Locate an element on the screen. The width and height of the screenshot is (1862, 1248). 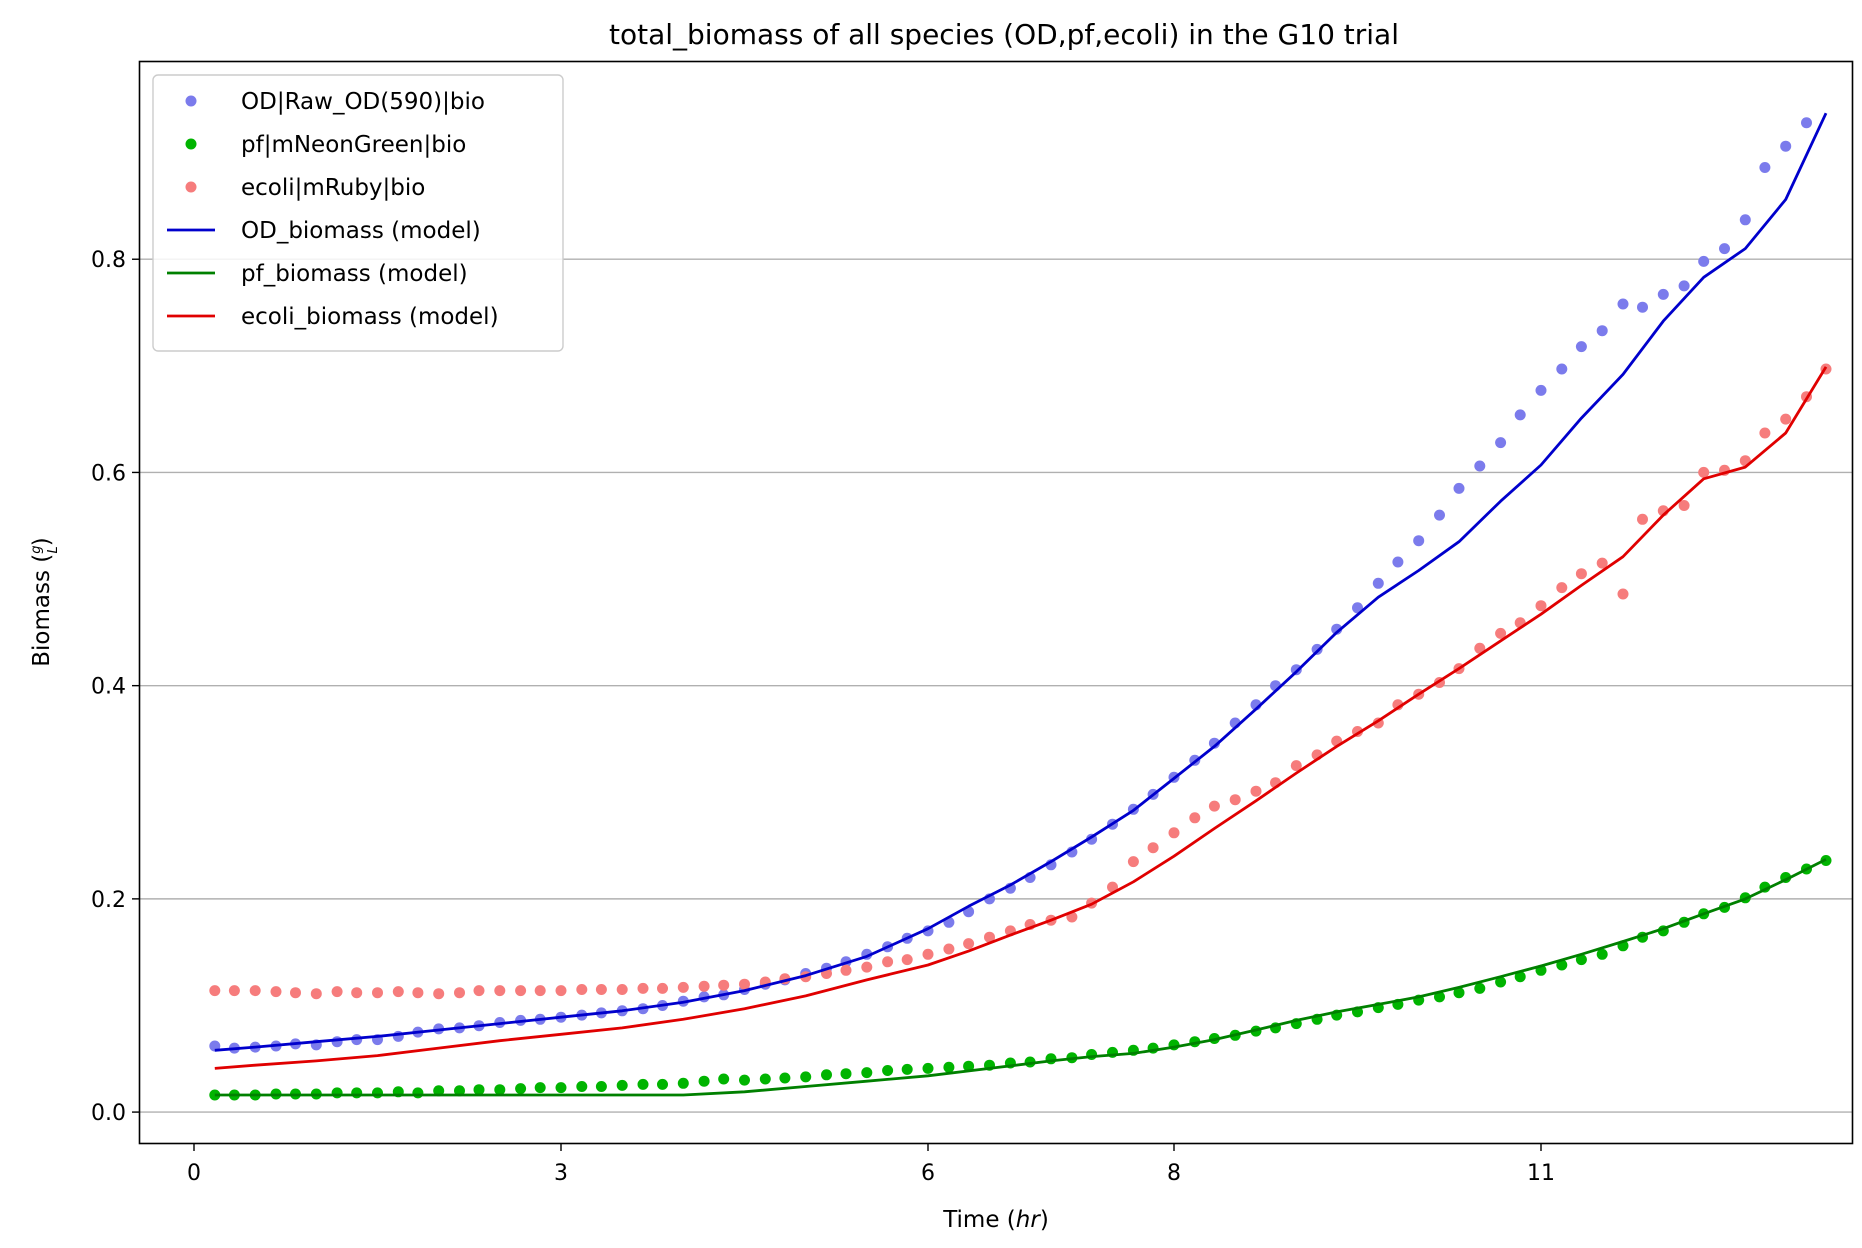
legend-item-pf-mneongreen-bio: pf|mNeonGreen|bio is located at coordinates (325, 145).